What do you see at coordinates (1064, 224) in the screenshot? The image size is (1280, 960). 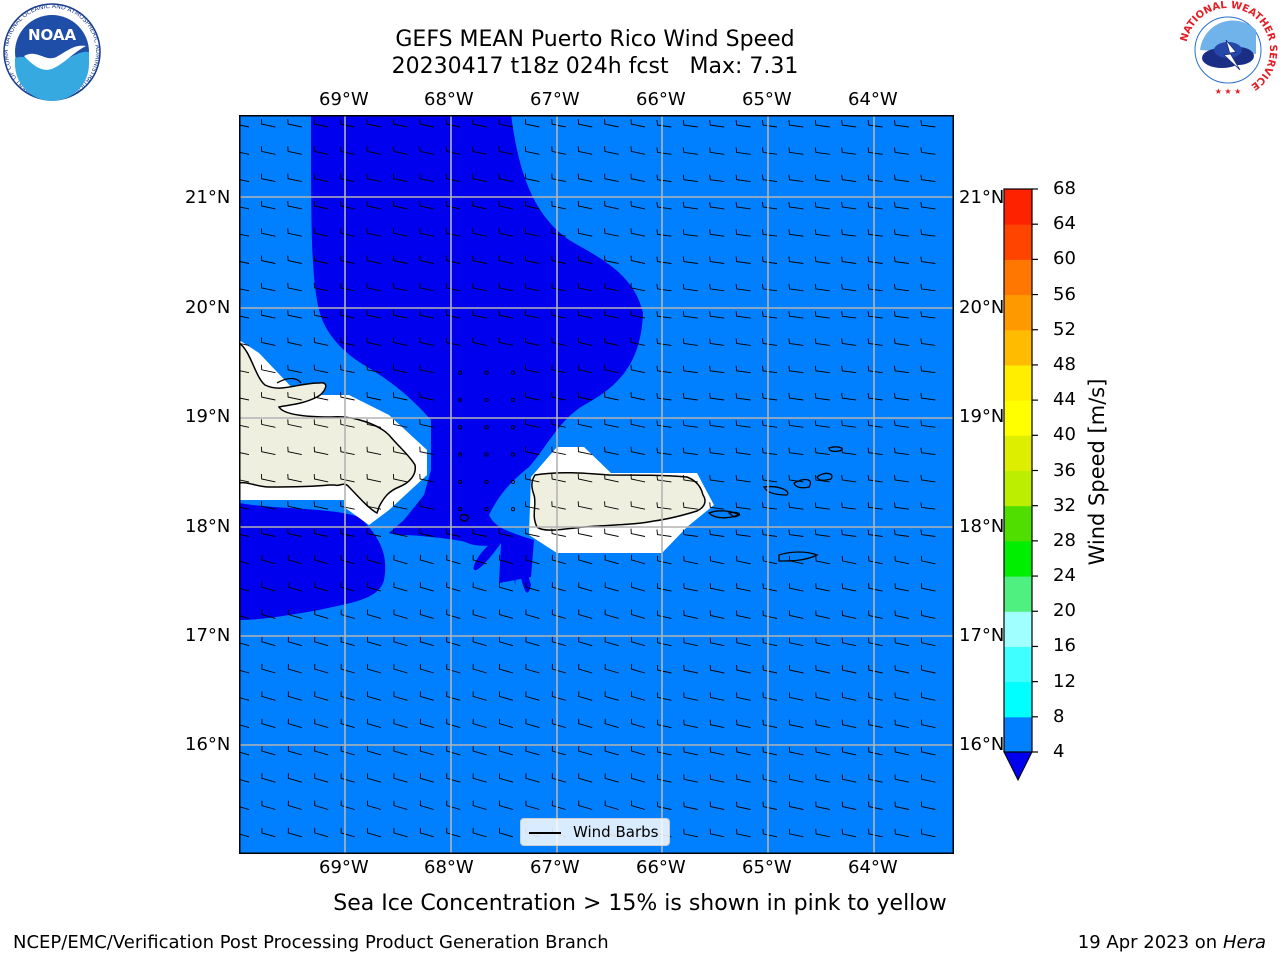 I see `colorbar-tick-label: 64` at bounding box center [1064, 224].